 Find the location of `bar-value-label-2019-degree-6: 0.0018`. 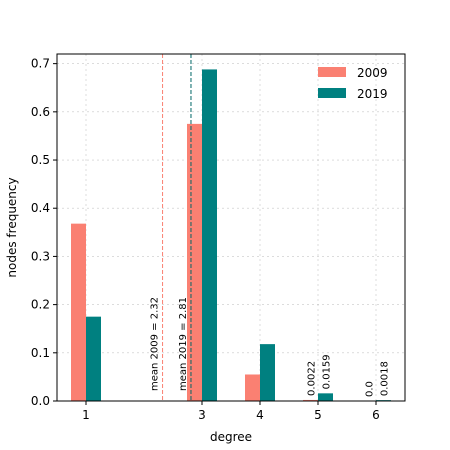

bar-value-label-2019-degree-6: 0.0018 is located at coordinates (385, 378).